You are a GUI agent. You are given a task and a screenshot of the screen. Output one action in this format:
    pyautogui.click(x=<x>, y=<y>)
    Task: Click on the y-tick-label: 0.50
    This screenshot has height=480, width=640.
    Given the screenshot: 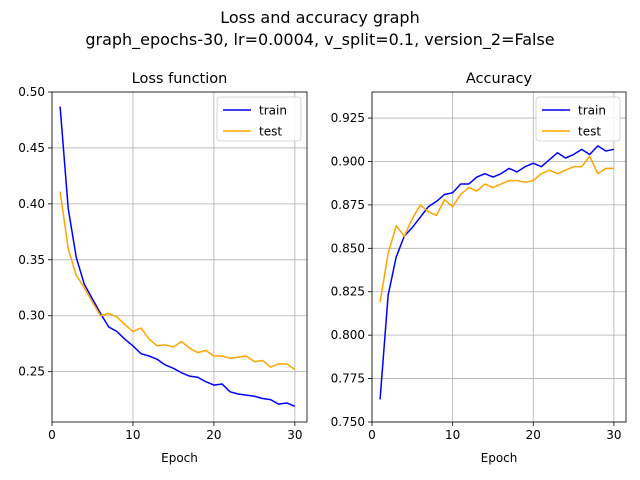 What is the action you would take?
    pyautogui.click(x=31, y=92)
    